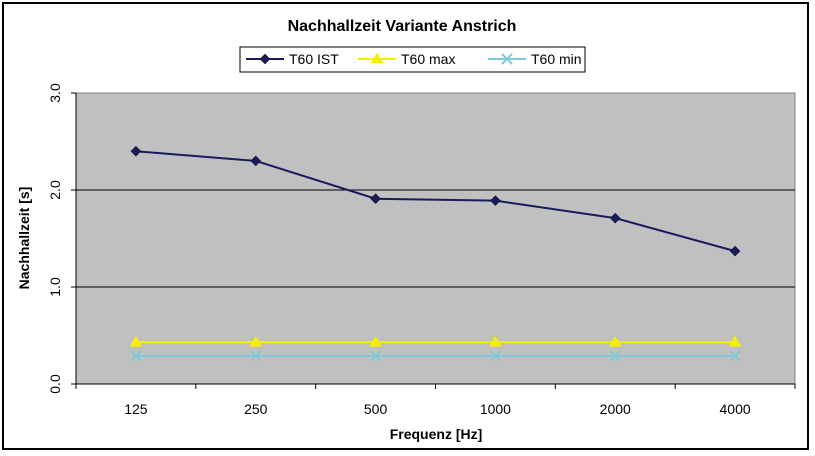 The width and height of the screenshot is (815, 456). What do you see at coordinates (136, 409) in the screenshot?
I see `x-tick-label: 125` at bounding box center [136, 409].